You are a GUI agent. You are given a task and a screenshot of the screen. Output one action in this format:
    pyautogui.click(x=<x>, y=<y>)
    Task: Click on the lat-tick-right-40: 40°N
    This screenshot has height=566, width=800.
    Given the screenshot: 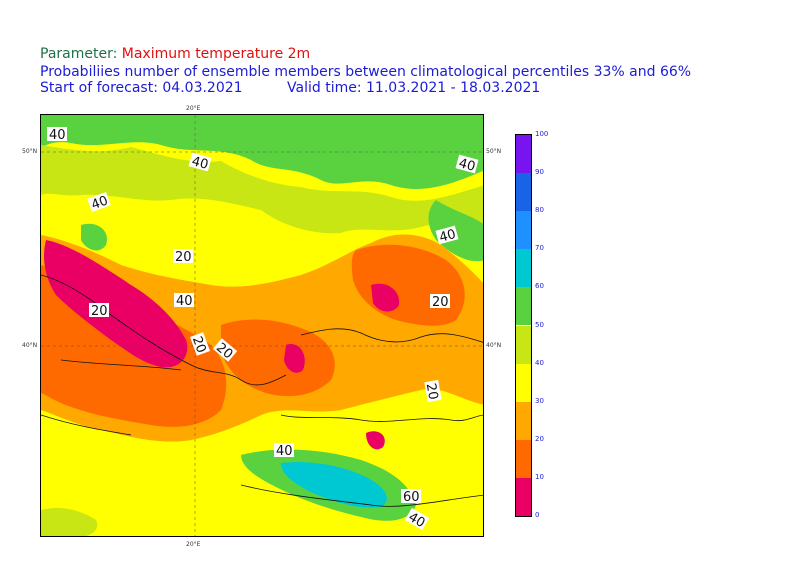 What is the action you would take?
    pyautogui.click(x=494, y=345)
    